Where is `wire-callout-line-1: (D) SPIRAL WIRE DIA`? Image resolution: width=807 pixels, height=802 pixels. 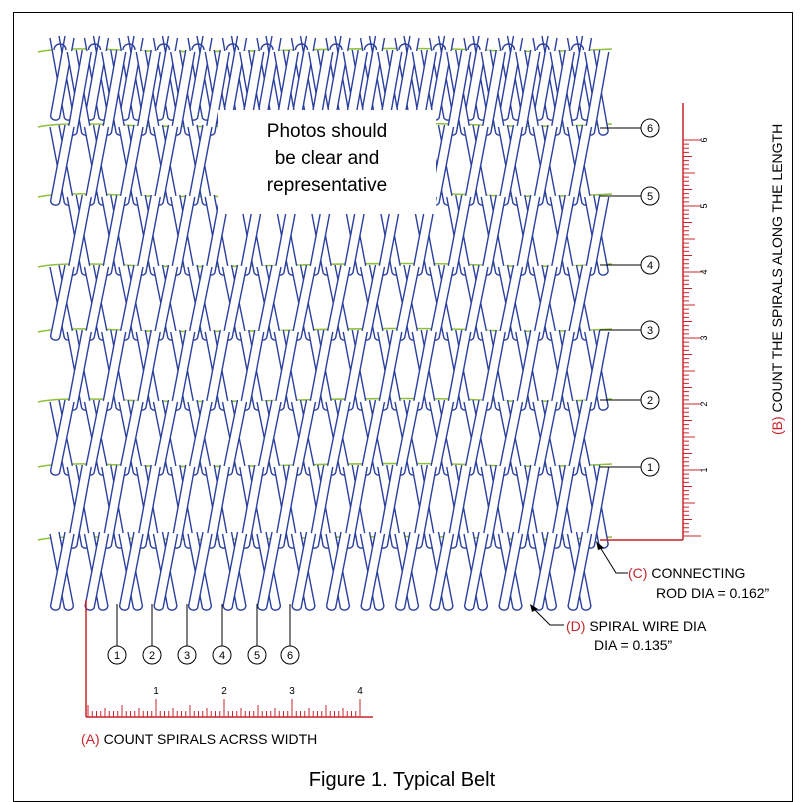
wire-callout-line-1: (D) SPIRAL WIRE DIA is located at coordinates (636, 626).